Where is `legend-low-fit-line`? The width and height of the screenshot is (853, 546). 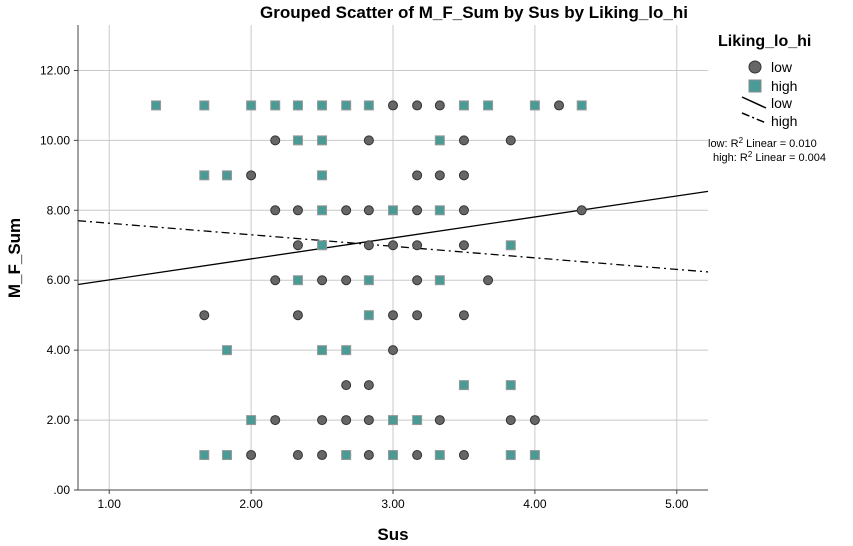 legend-low-fit-line is located at coordinates (754, 102).